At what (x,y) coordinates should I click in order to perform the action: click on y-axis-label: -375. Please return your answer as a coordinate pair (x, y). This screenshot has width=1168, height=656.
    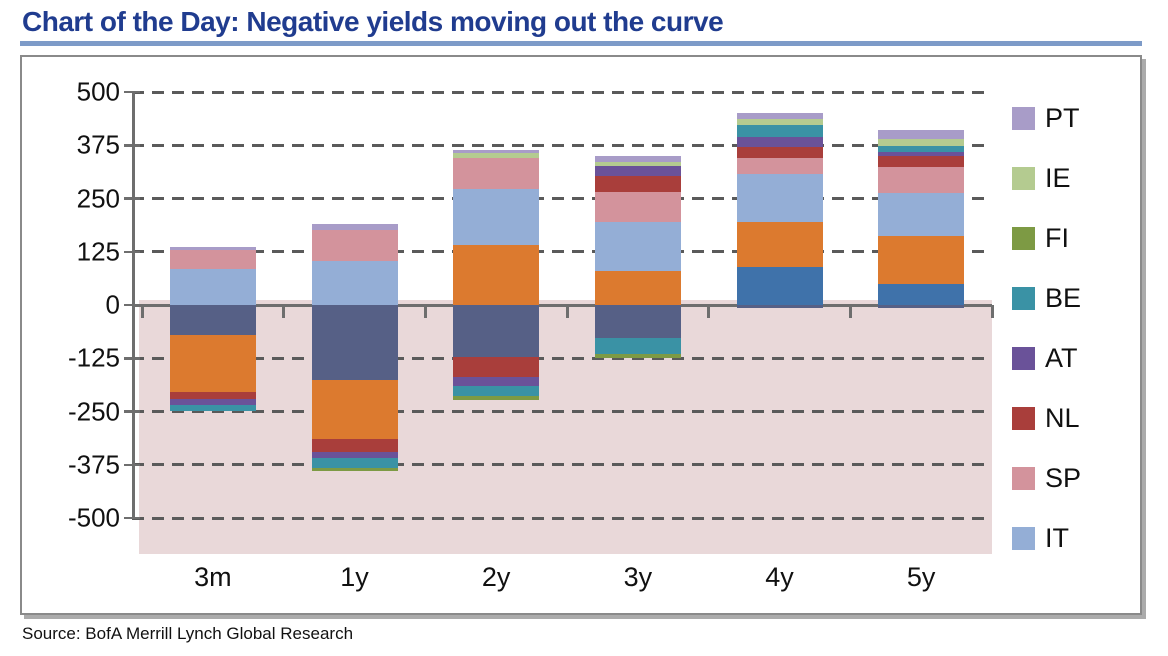
    Looking at the image, I should click on (93, 464).